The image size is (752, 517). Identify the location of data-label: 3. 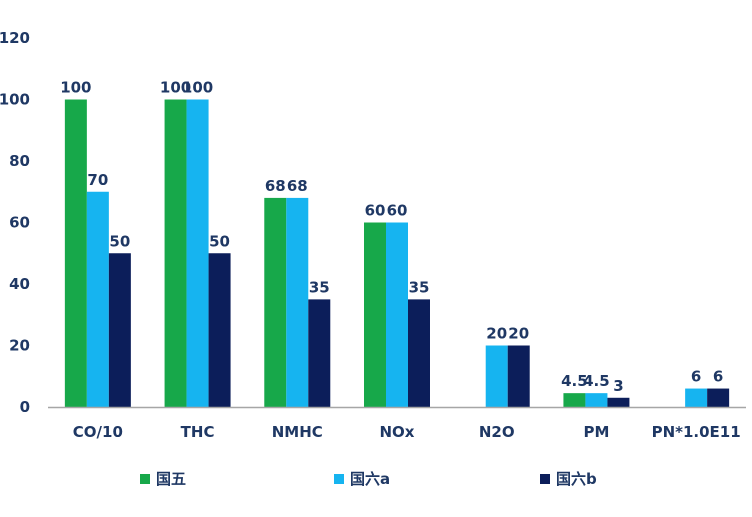
(618, 386).